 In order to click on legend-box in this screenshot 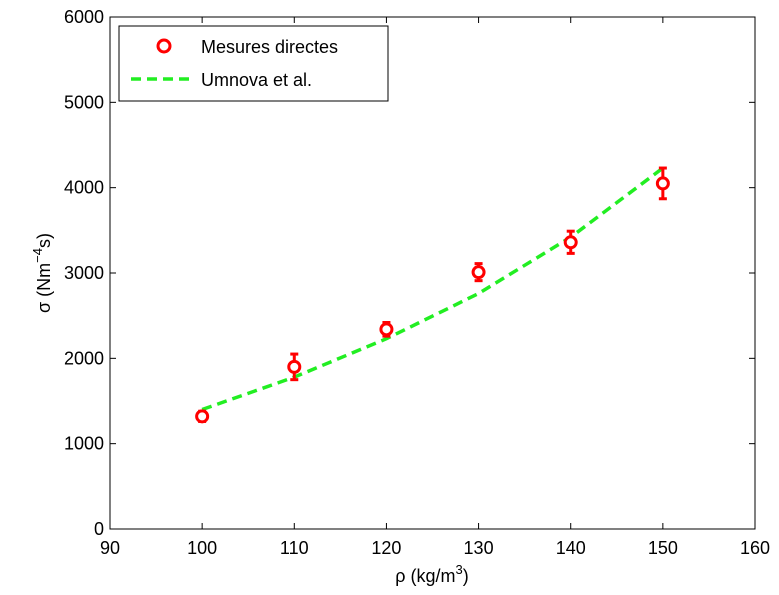, I will do `click(253, 63)`.